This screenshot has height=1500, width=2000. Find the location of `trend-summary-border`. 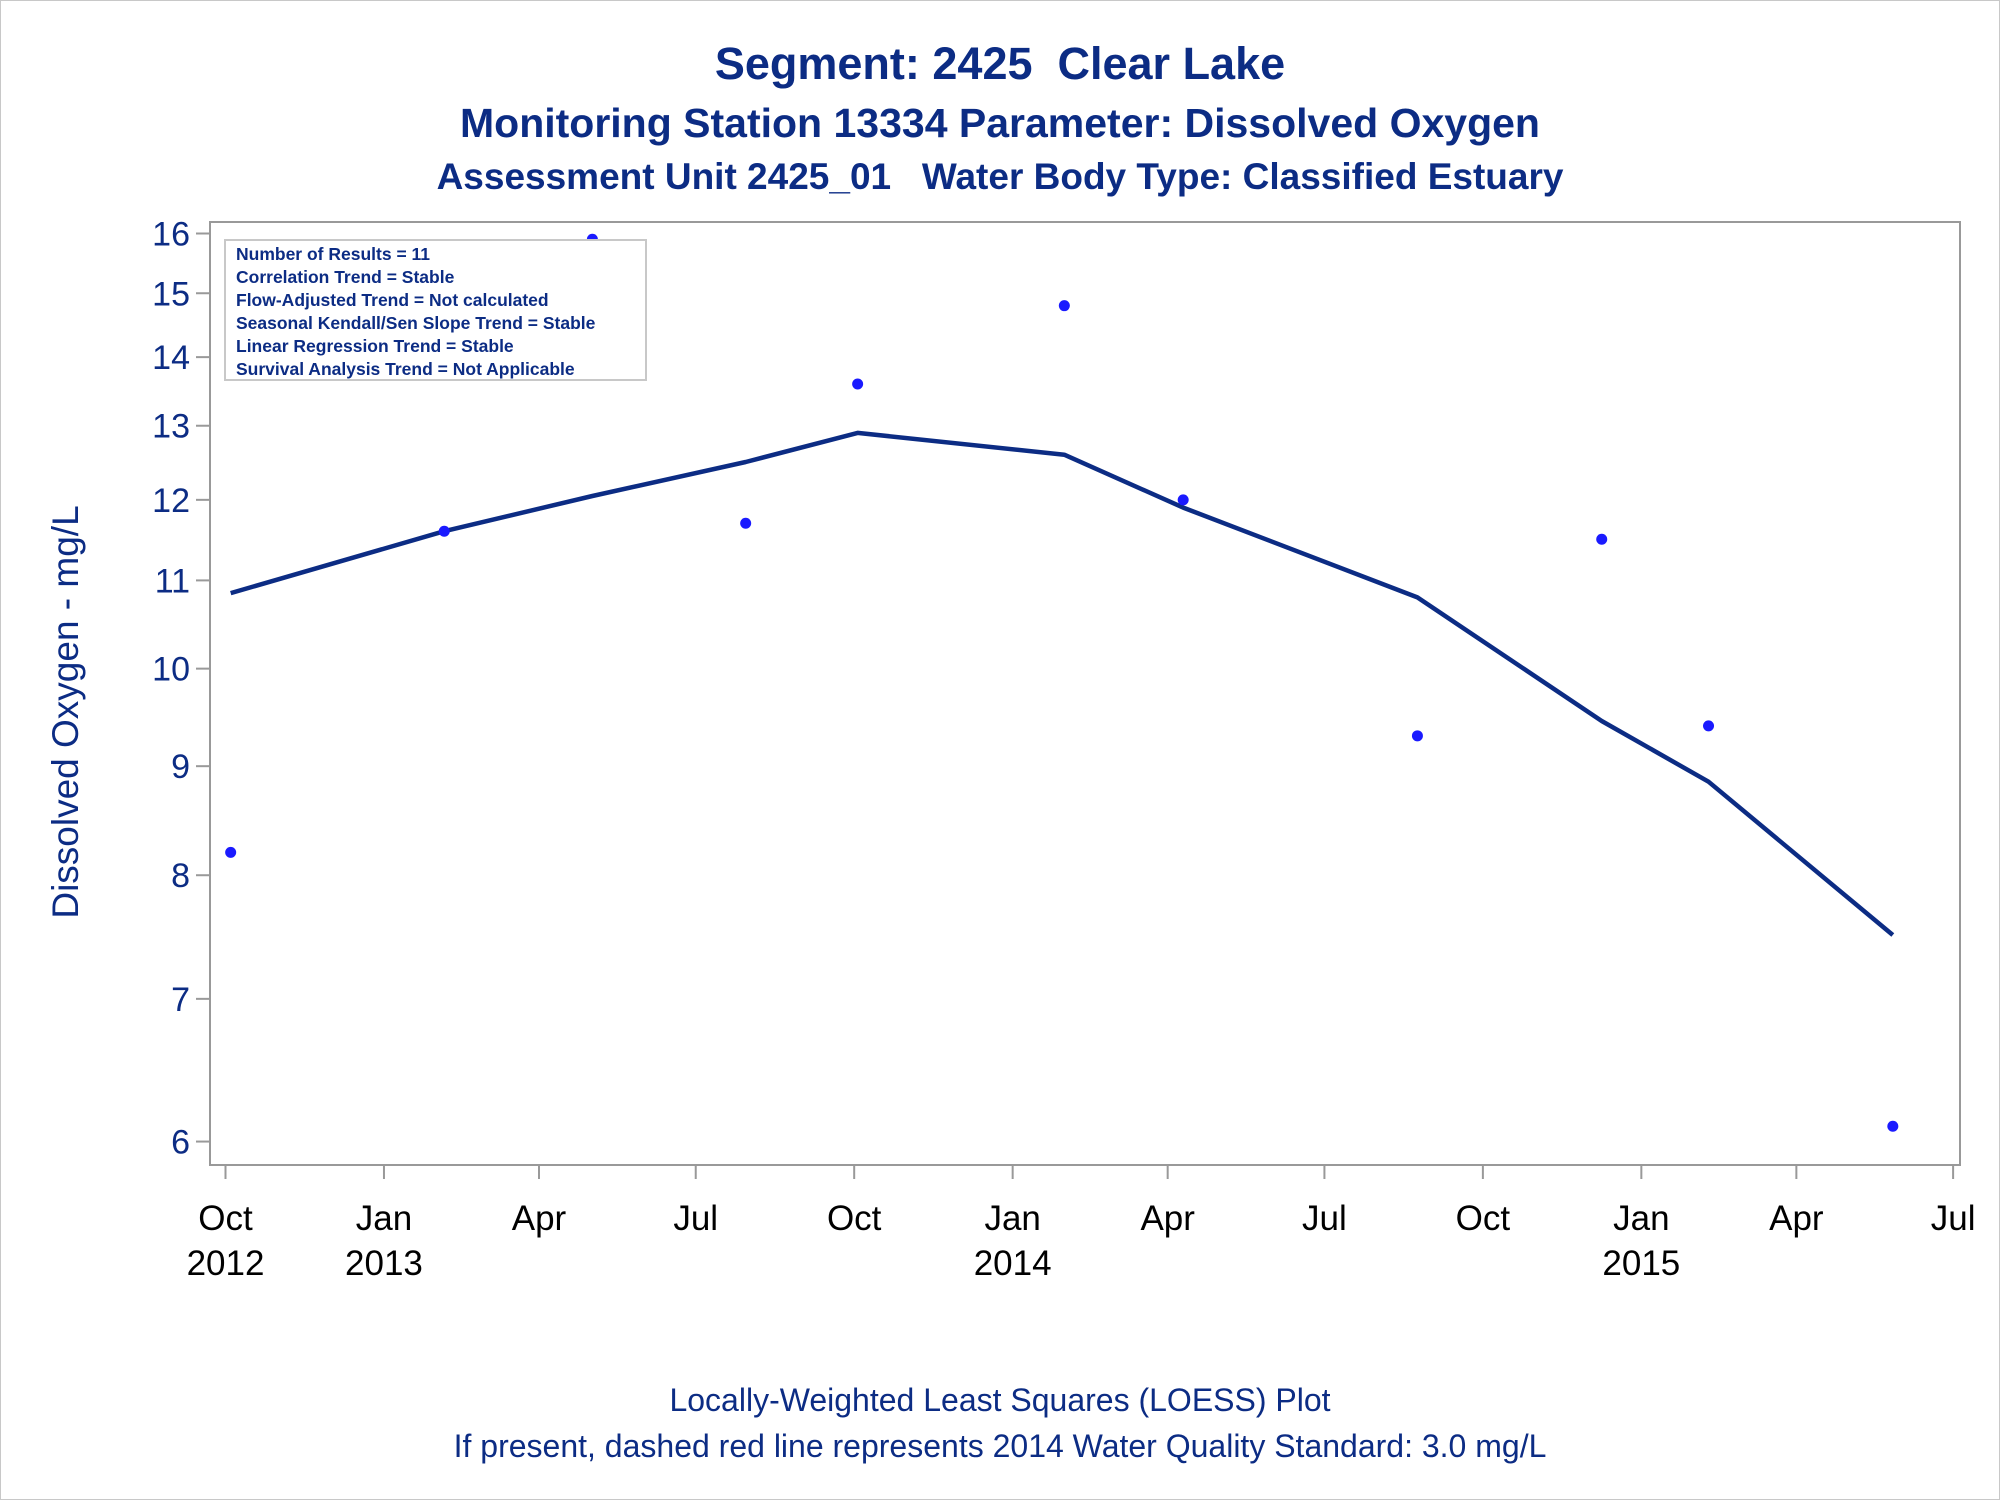

trend-summary-border is located at coordinates (435, 310).